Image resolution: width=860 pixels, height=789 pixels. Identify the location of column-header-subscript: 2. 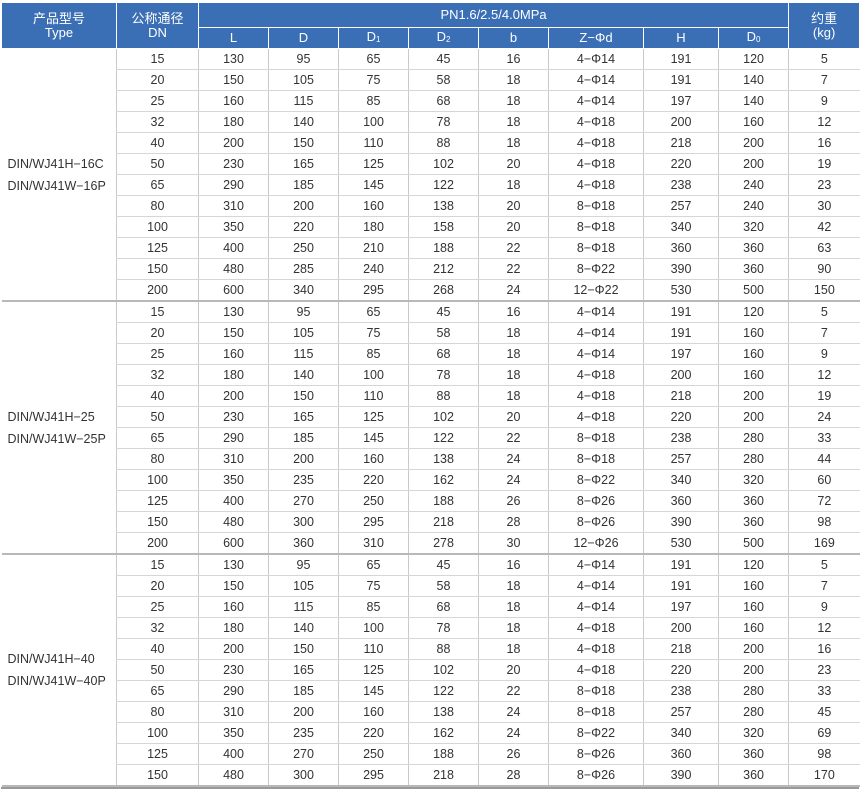
(448, 39).